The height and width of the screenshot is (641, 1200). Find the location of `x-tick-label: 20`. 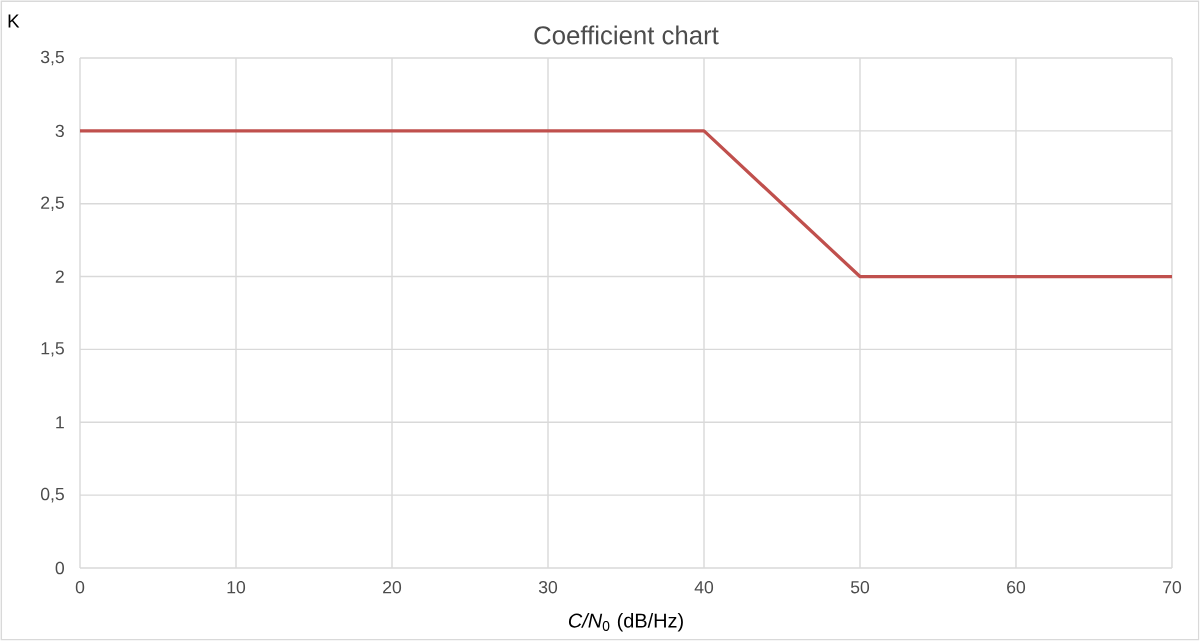

x-tick-label: 20 is located at coordinates (392, 587).